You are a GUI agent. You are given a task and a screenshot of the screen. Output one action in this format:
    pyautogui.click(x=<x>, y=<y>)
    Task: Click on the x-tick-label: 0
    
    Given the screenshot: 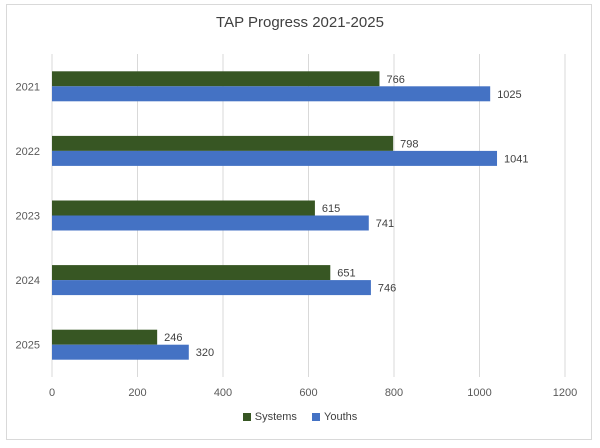 What is the action you would take?
    pyautogui.click(x=52, y=393)
    